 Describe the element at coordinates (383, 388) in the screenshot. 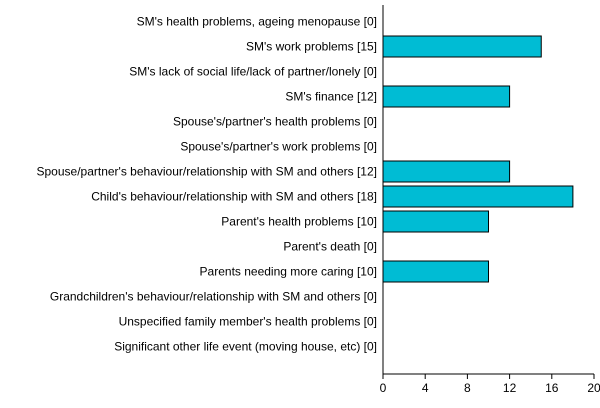

I see `x-tick-label: 0` at that location.